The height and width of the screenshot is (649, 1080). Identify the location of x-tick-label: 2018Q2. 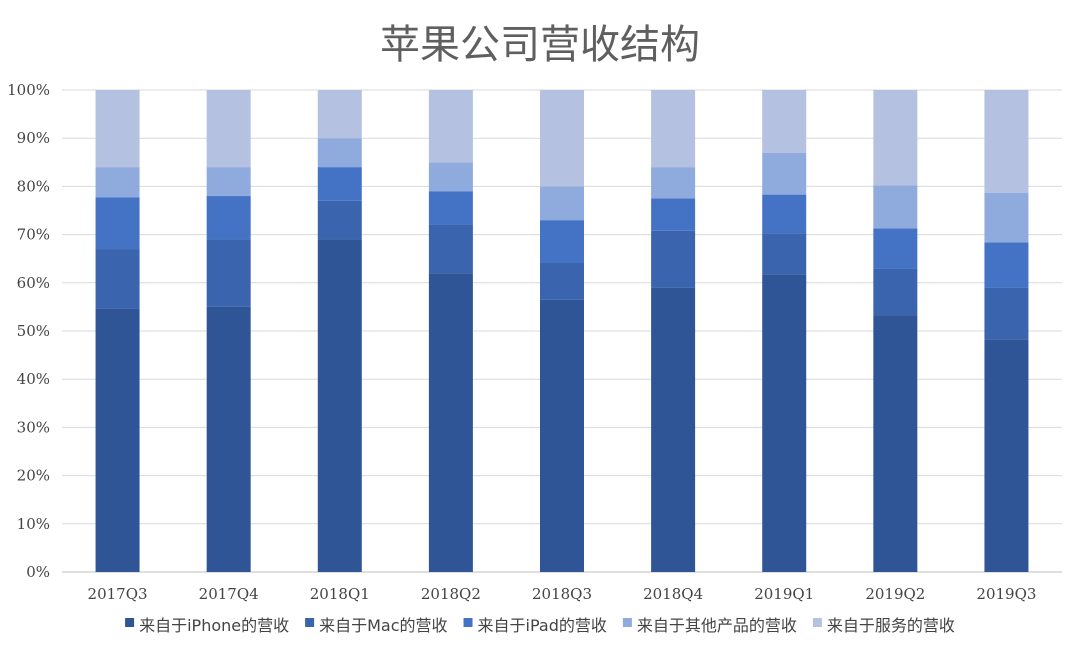
(451, 594).